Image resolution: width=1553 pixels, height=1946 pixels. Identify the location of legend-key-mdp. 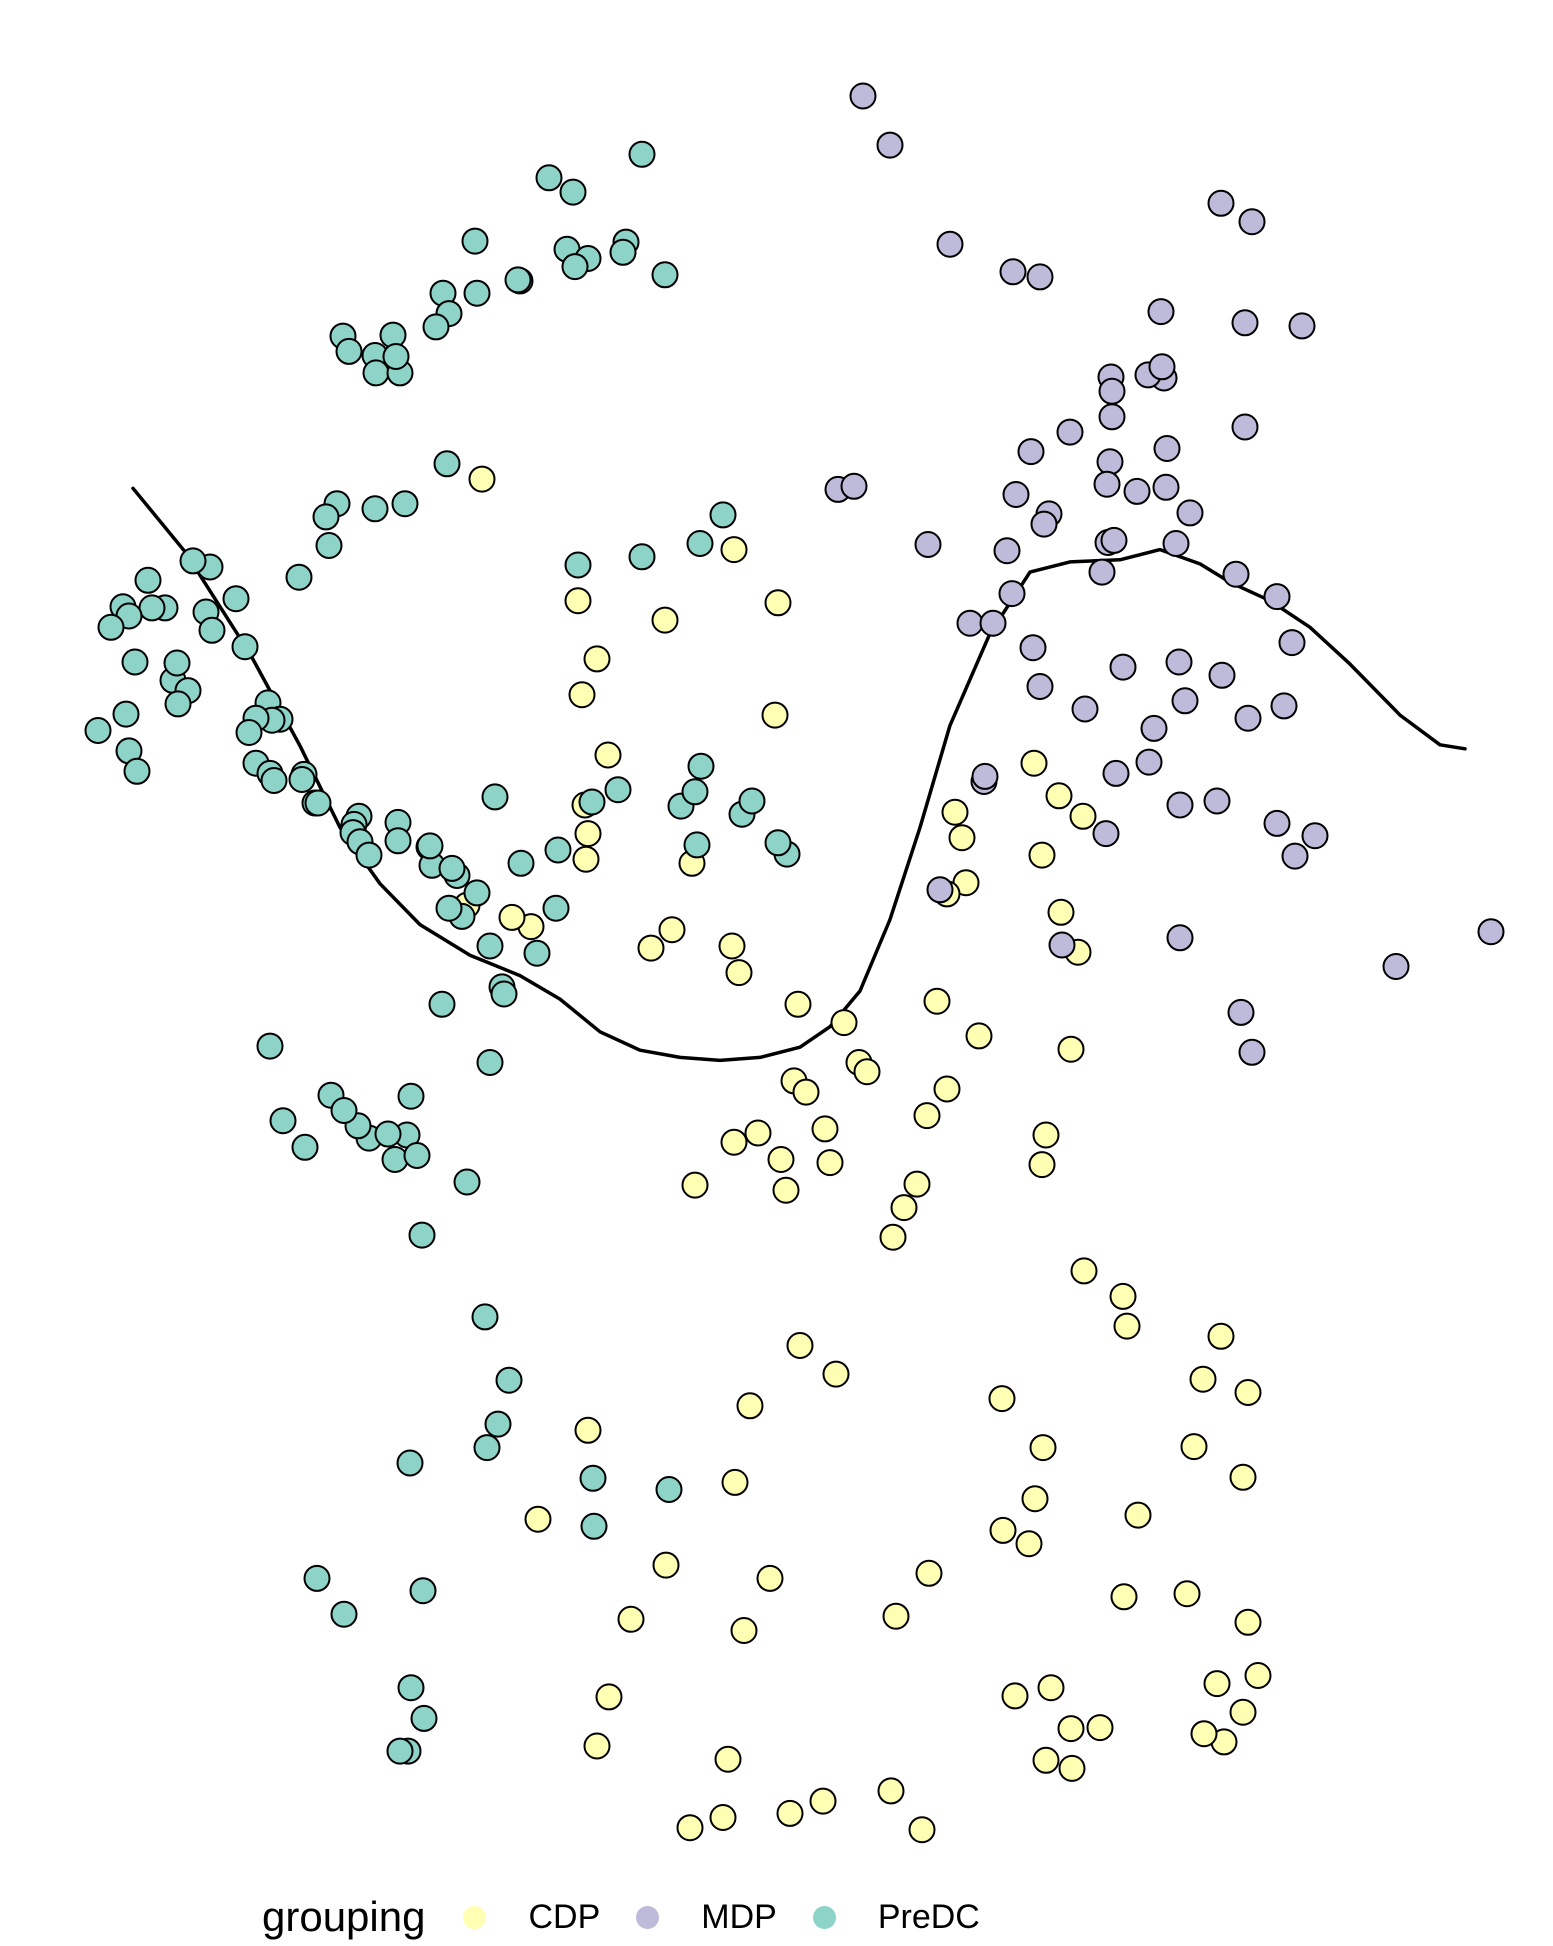
(648, 1917).